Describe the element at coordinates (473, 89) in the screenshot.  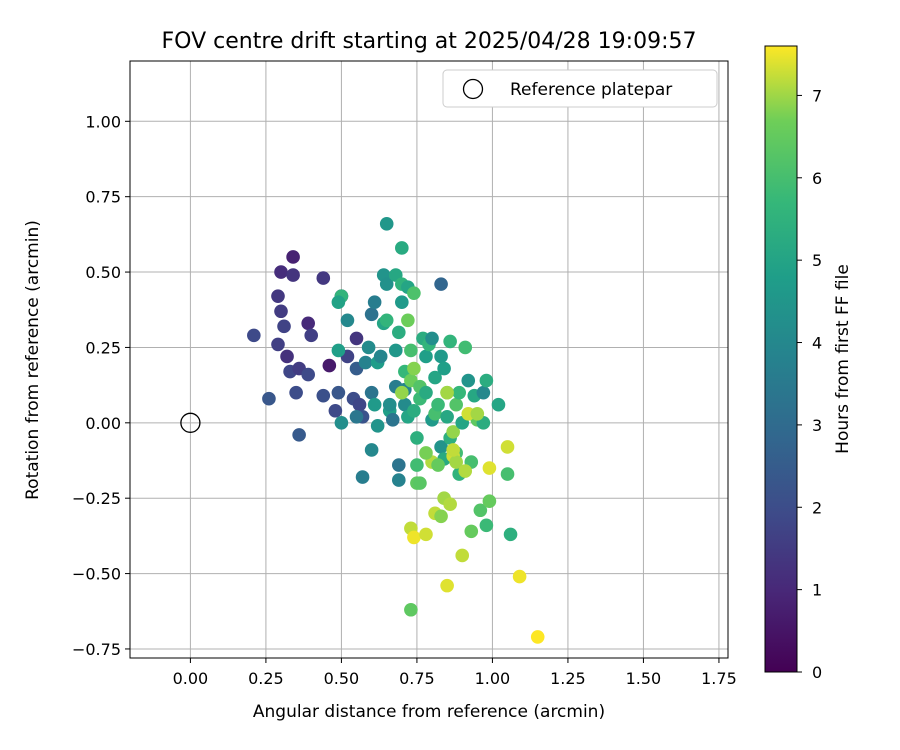
I see `reference-marker-icon` at that location.